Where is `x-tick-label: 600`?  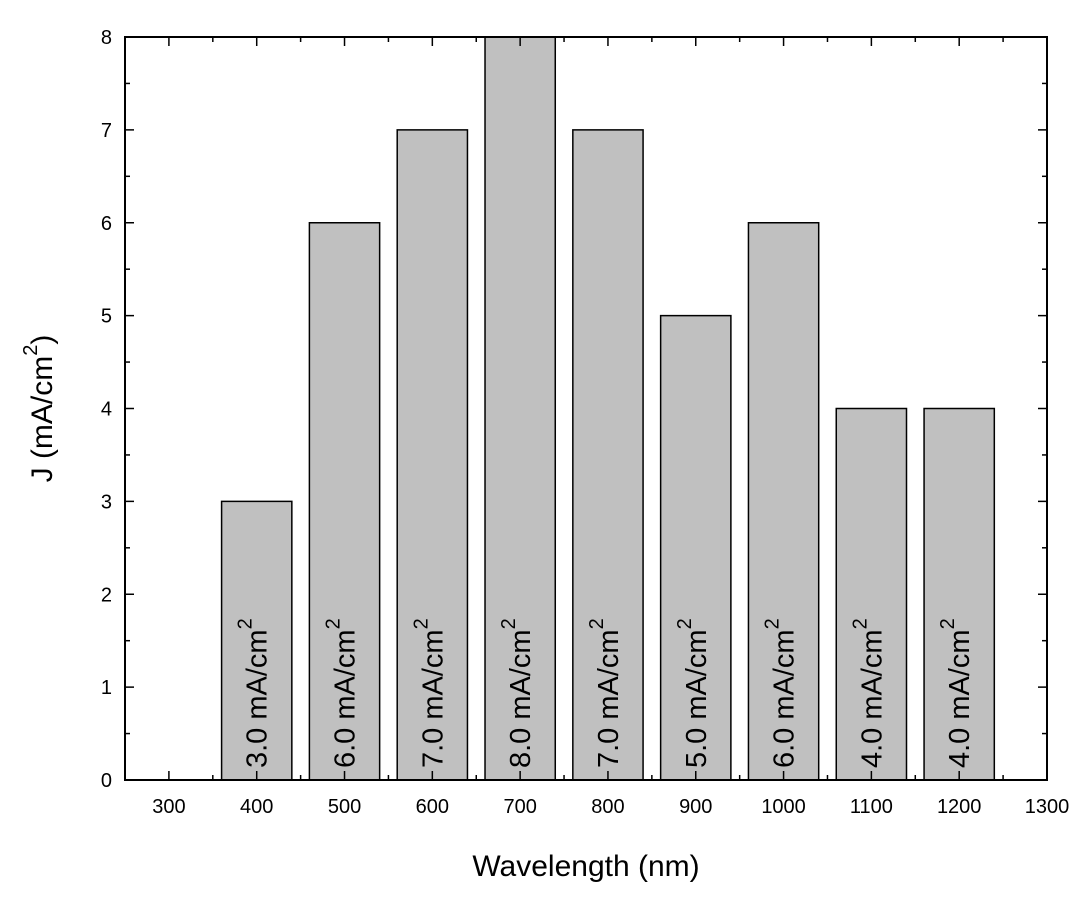
x-tick-label: 600 is located at coordinates (432, 807).